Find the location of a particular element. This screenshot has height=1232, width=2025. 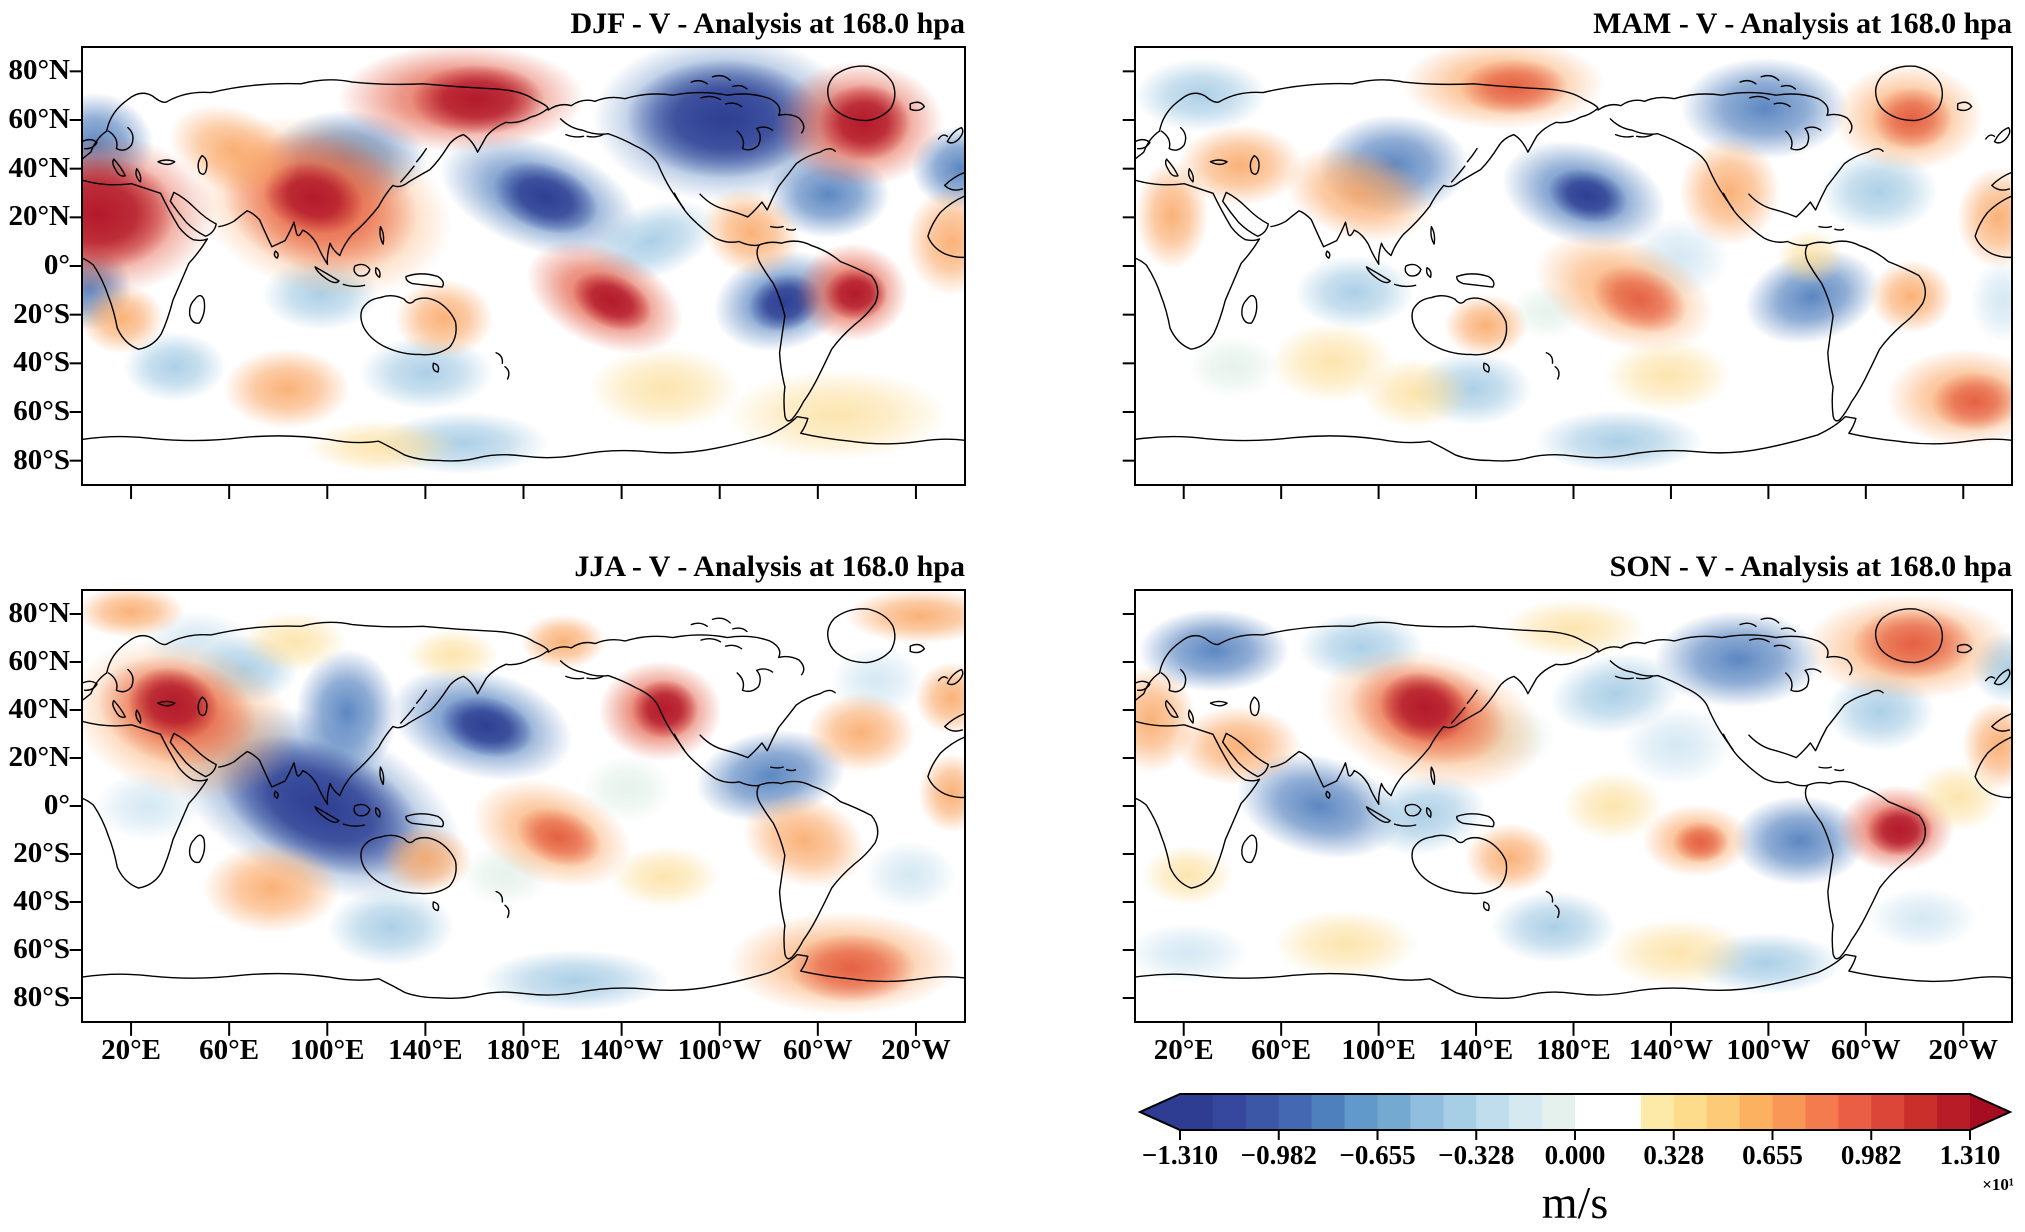

colorbar-tick-label: 0.655 is located at coordinates (1772, 1155).